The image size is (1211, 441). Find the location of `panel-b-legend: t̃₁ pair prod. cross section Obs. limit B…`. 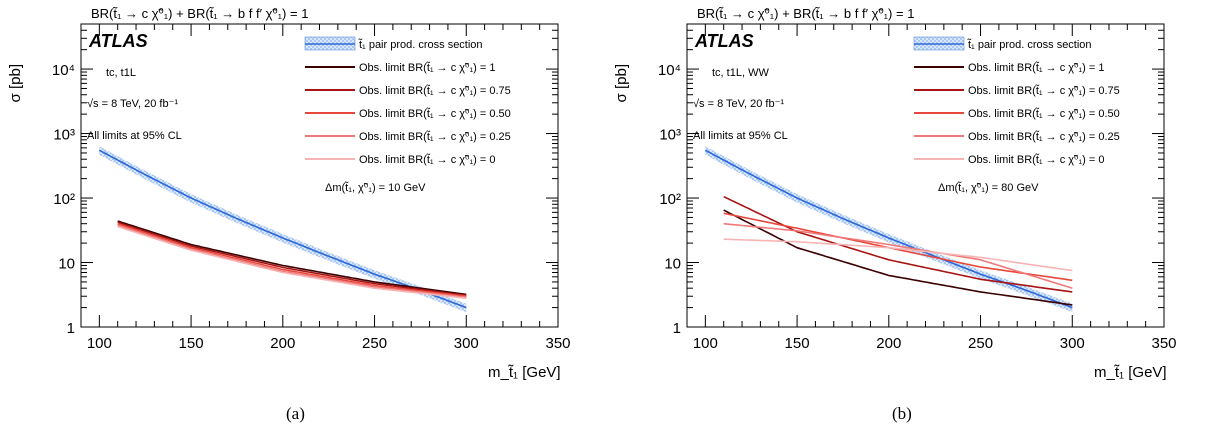

panel-b-legend: t̃₁ pair prod. cross section Obs. limit B… is located at coordinates (1016, 101).